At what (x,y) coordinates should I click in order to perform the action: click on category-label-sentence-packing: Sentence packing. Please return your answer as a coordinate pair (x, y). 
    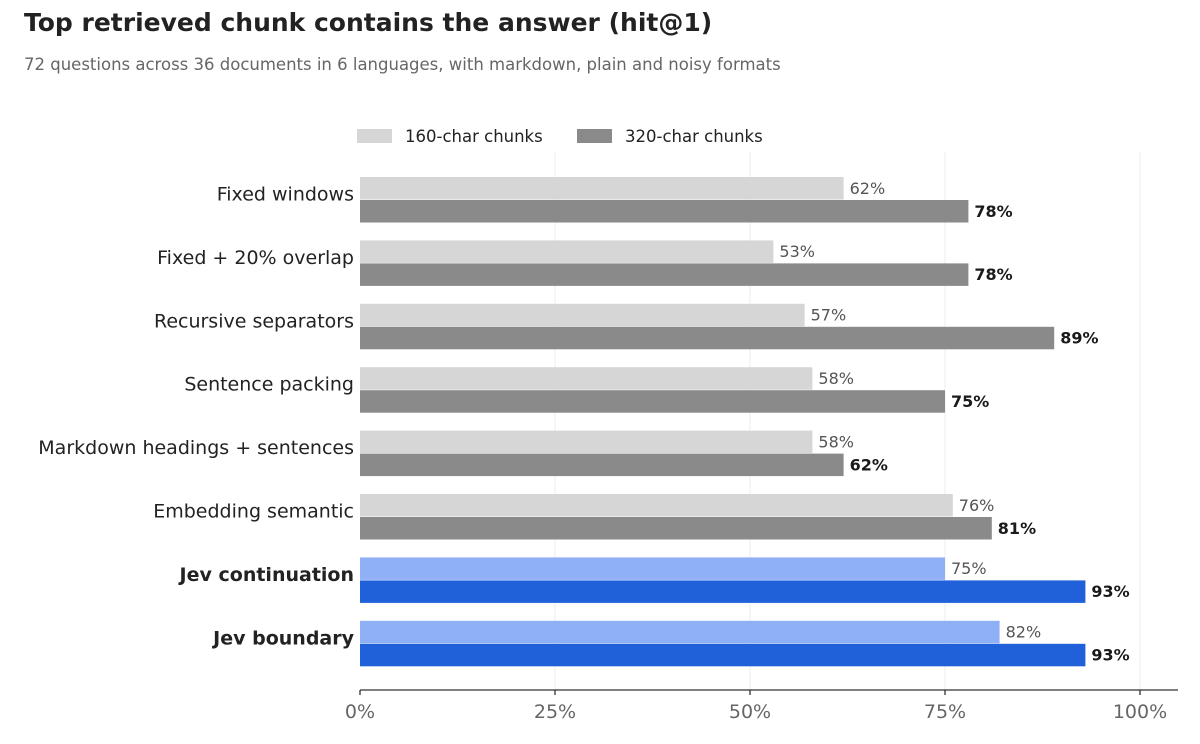
    Looking at the image, I should click on (269, 385).